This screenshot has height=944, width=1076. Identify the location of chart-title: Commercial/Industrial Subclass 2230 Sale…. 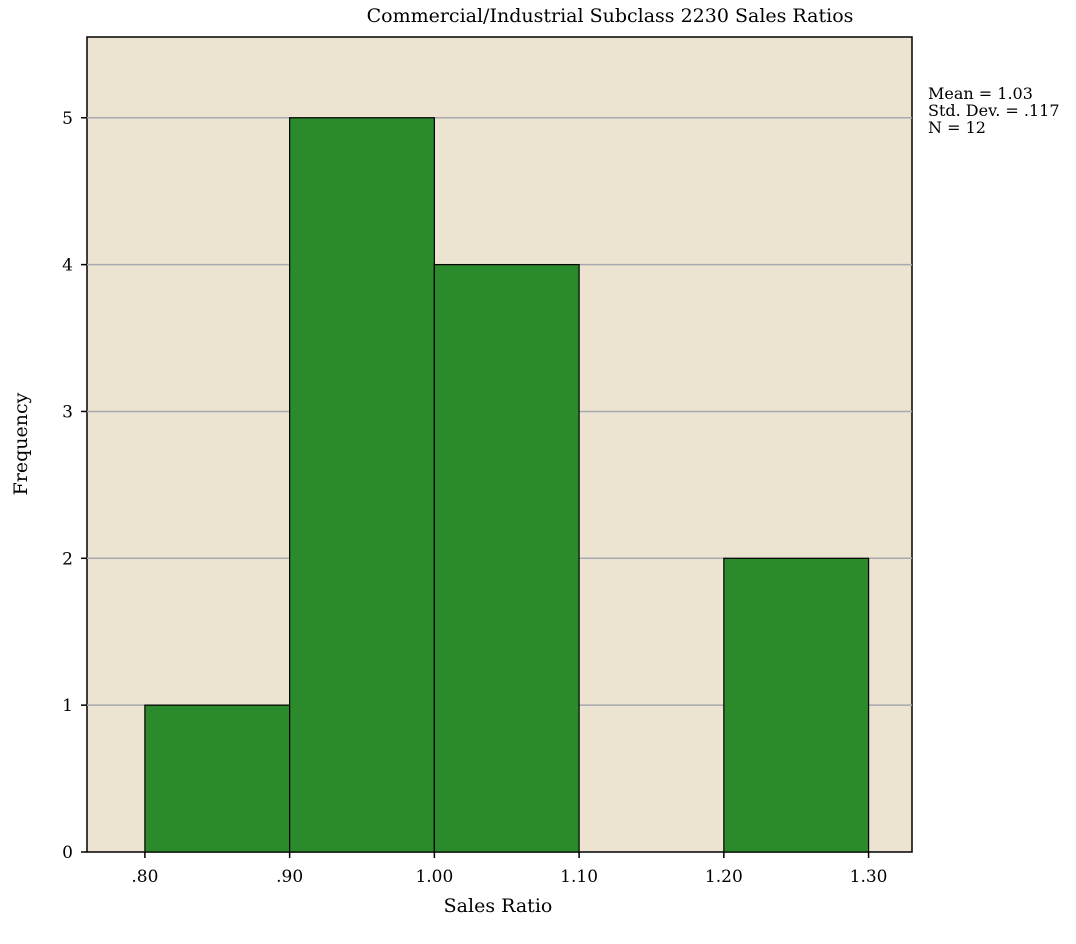
(610, 16).